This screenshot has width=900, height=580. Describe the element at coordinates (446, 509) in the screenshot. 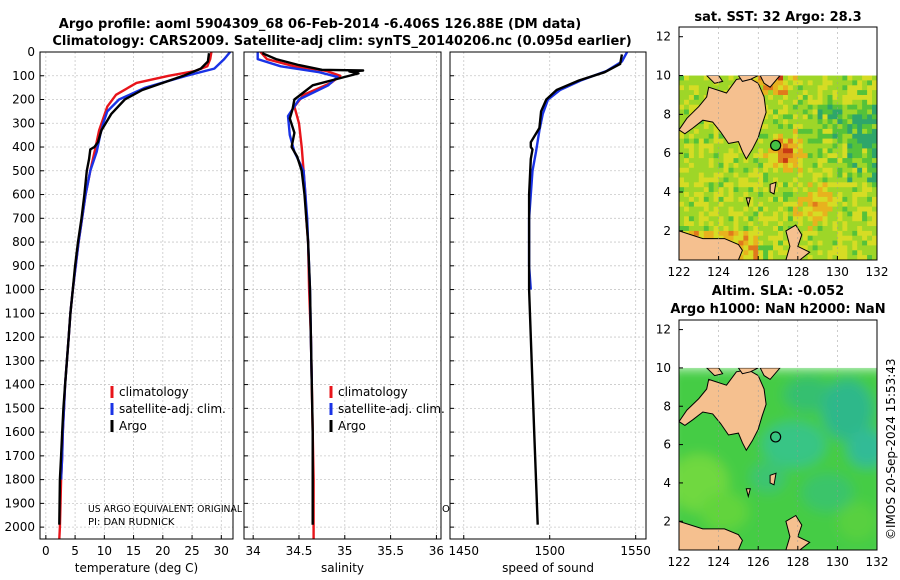

I see `note-fragment: O` at that location.